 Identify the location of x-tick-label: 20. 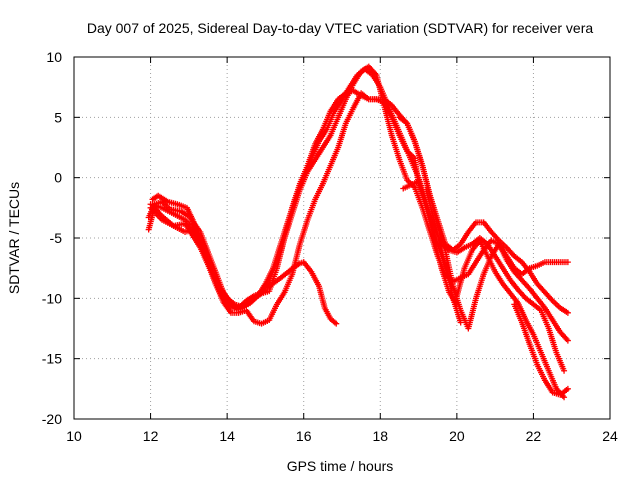
(457, 436).